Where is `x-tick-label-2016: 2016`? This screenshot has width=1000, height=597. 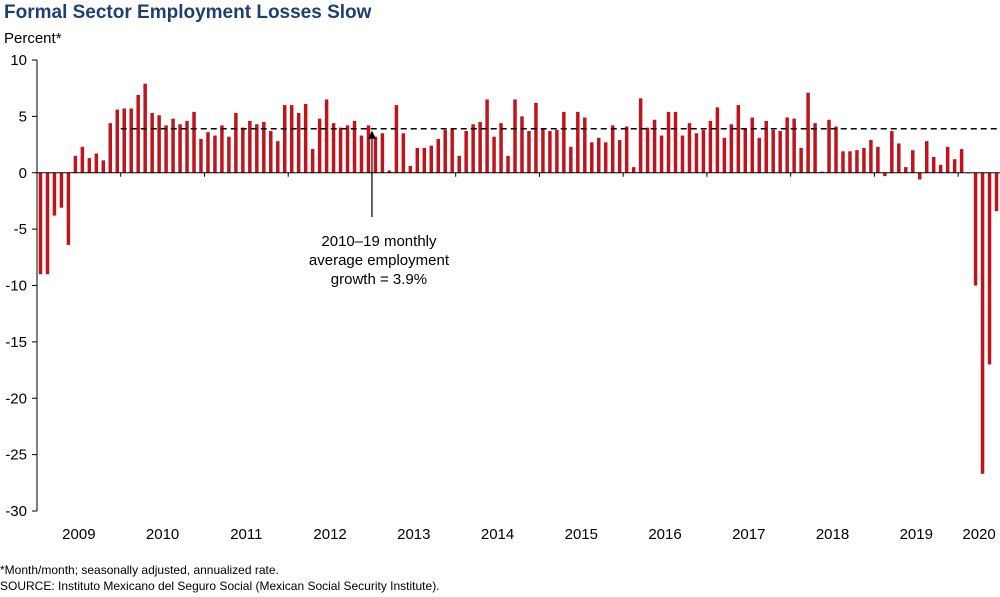 x-tick-label-2016: 2016 is located at coordinates (664, 534).